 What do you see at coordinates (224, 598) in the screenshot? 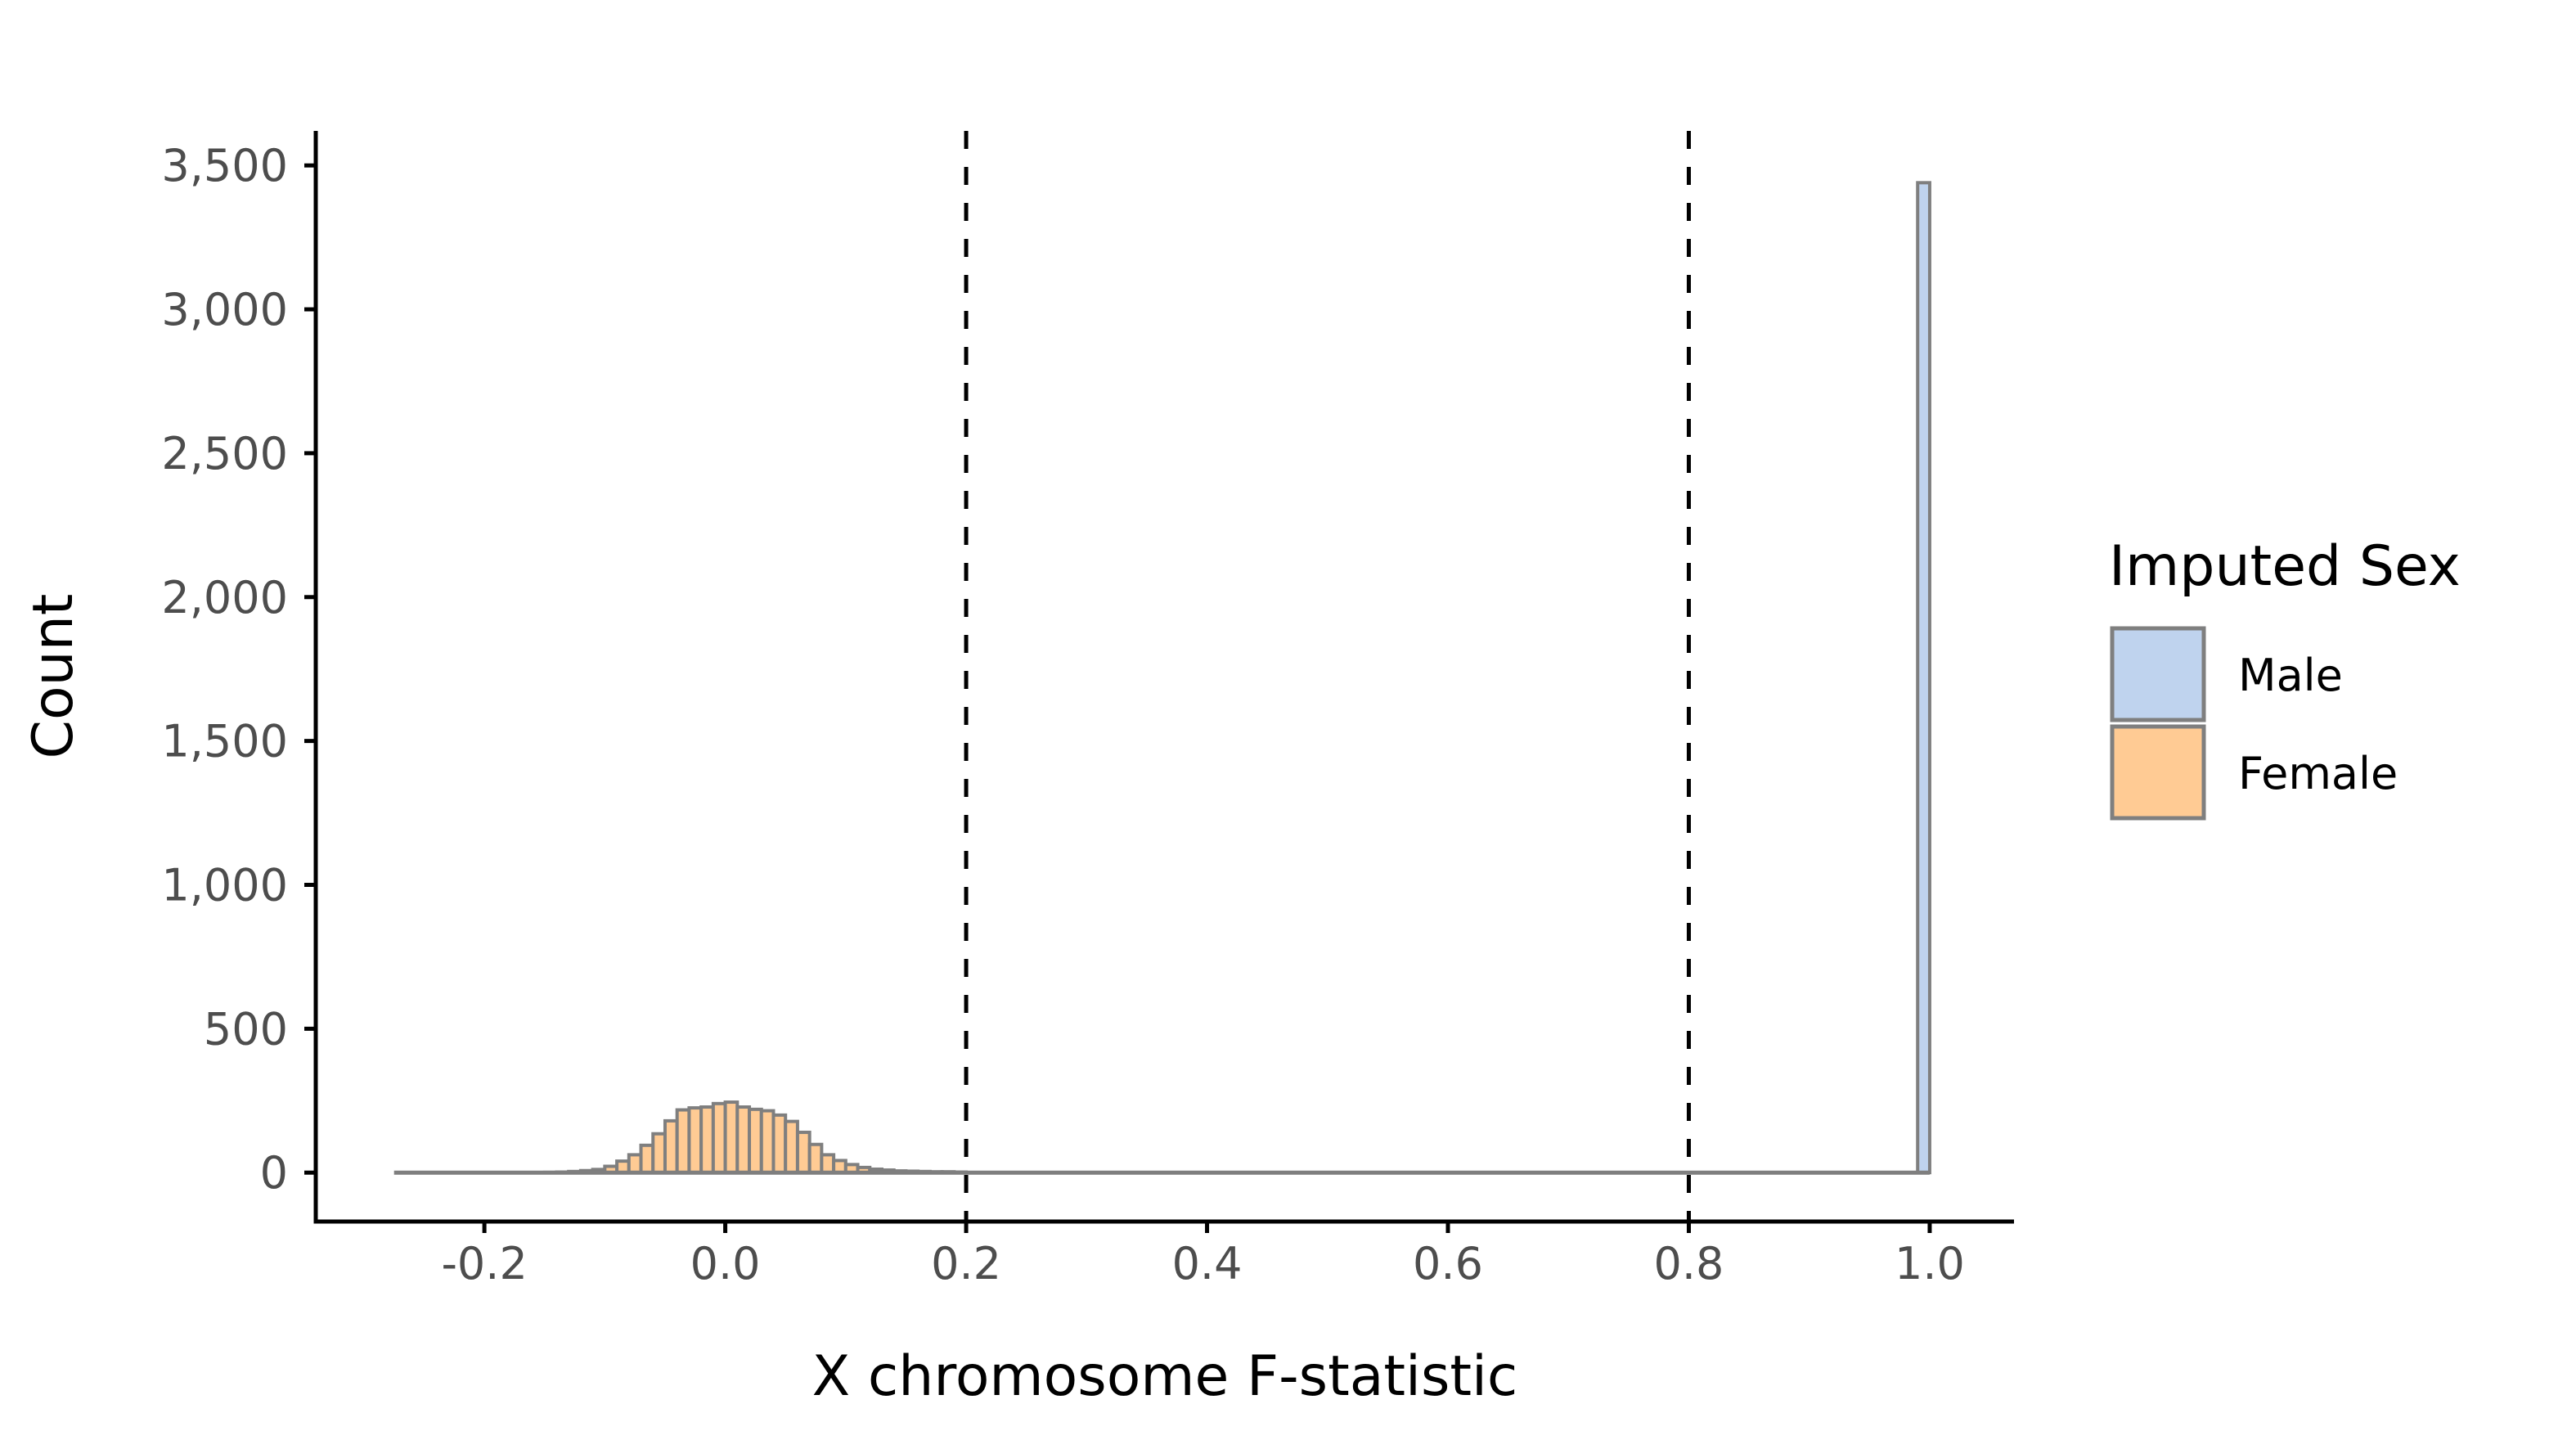
I see `y-tick-label: 2,000` at bounding box center [224, 598].